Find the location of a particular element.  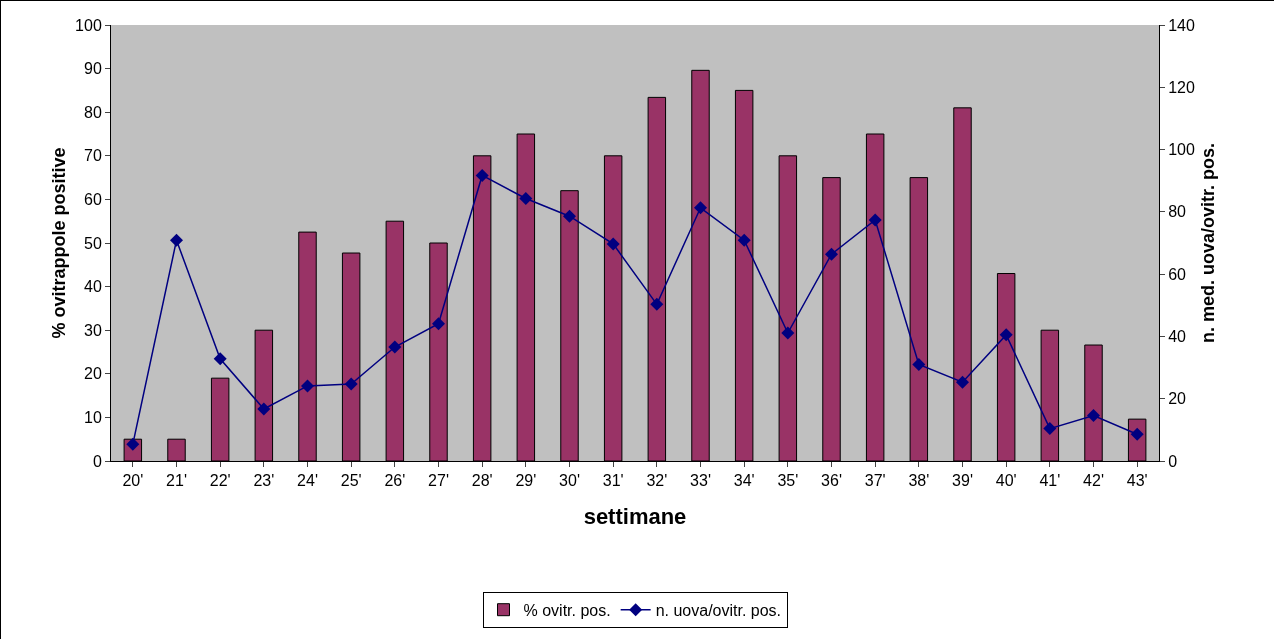

x-tick-label: 21' is located at coordinates (176, 481).